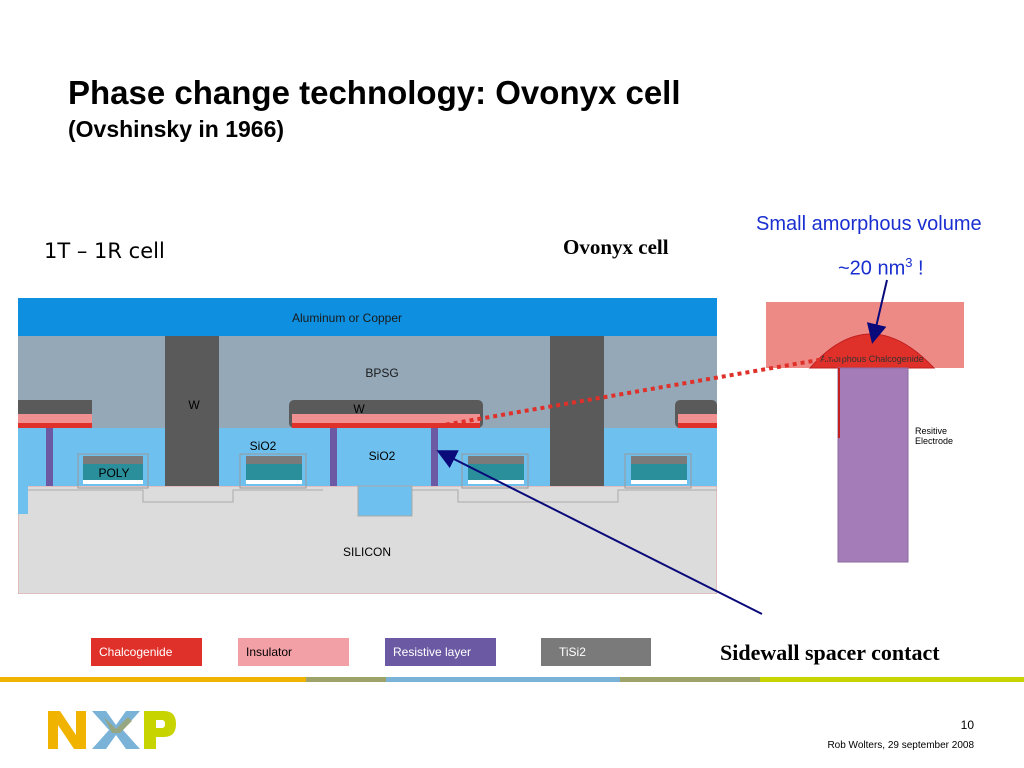 The height and width of the screenshot is (768, 1024). Describe the element at coordinates (23, 500) in the screenshot. I see `trench-left` at that location.